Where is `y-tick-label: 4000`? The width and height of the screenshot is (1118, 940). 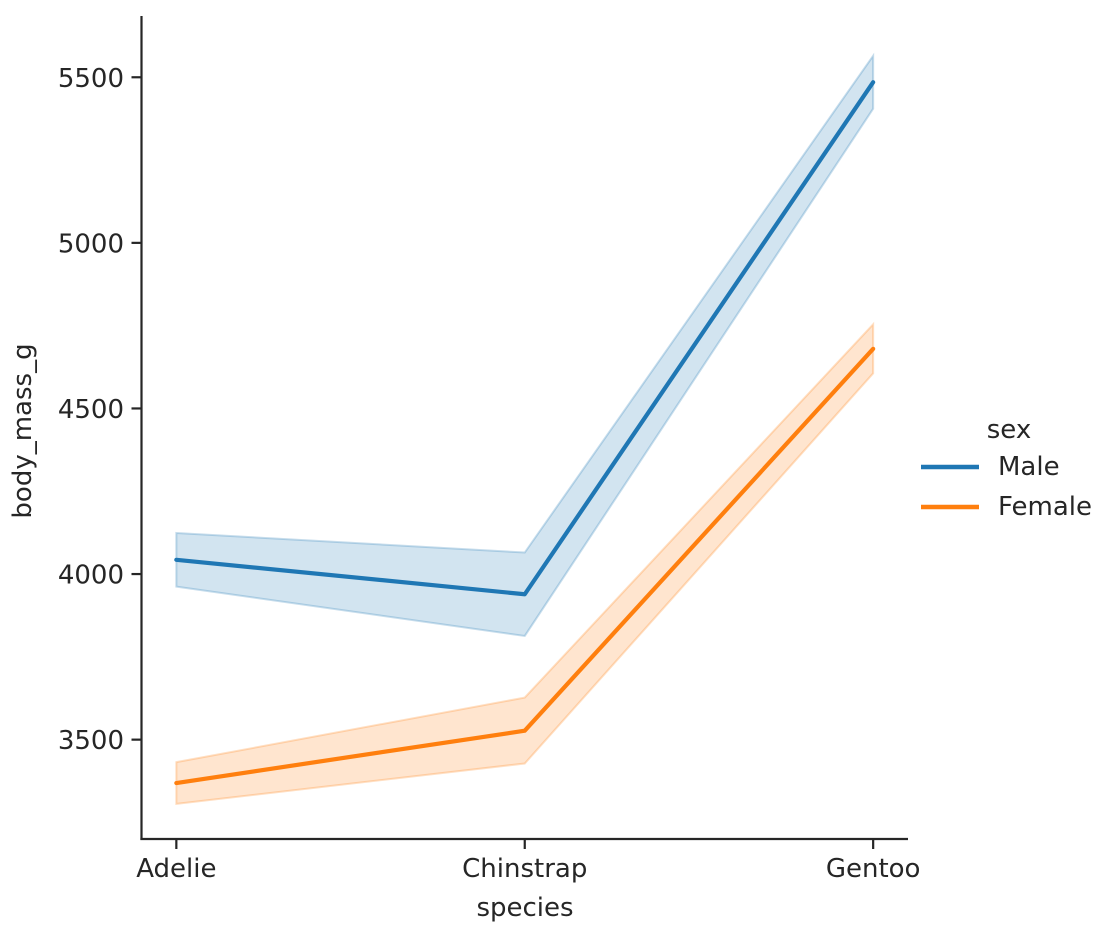
y-tick-label: 4000 is located at coordinates (91, 576).